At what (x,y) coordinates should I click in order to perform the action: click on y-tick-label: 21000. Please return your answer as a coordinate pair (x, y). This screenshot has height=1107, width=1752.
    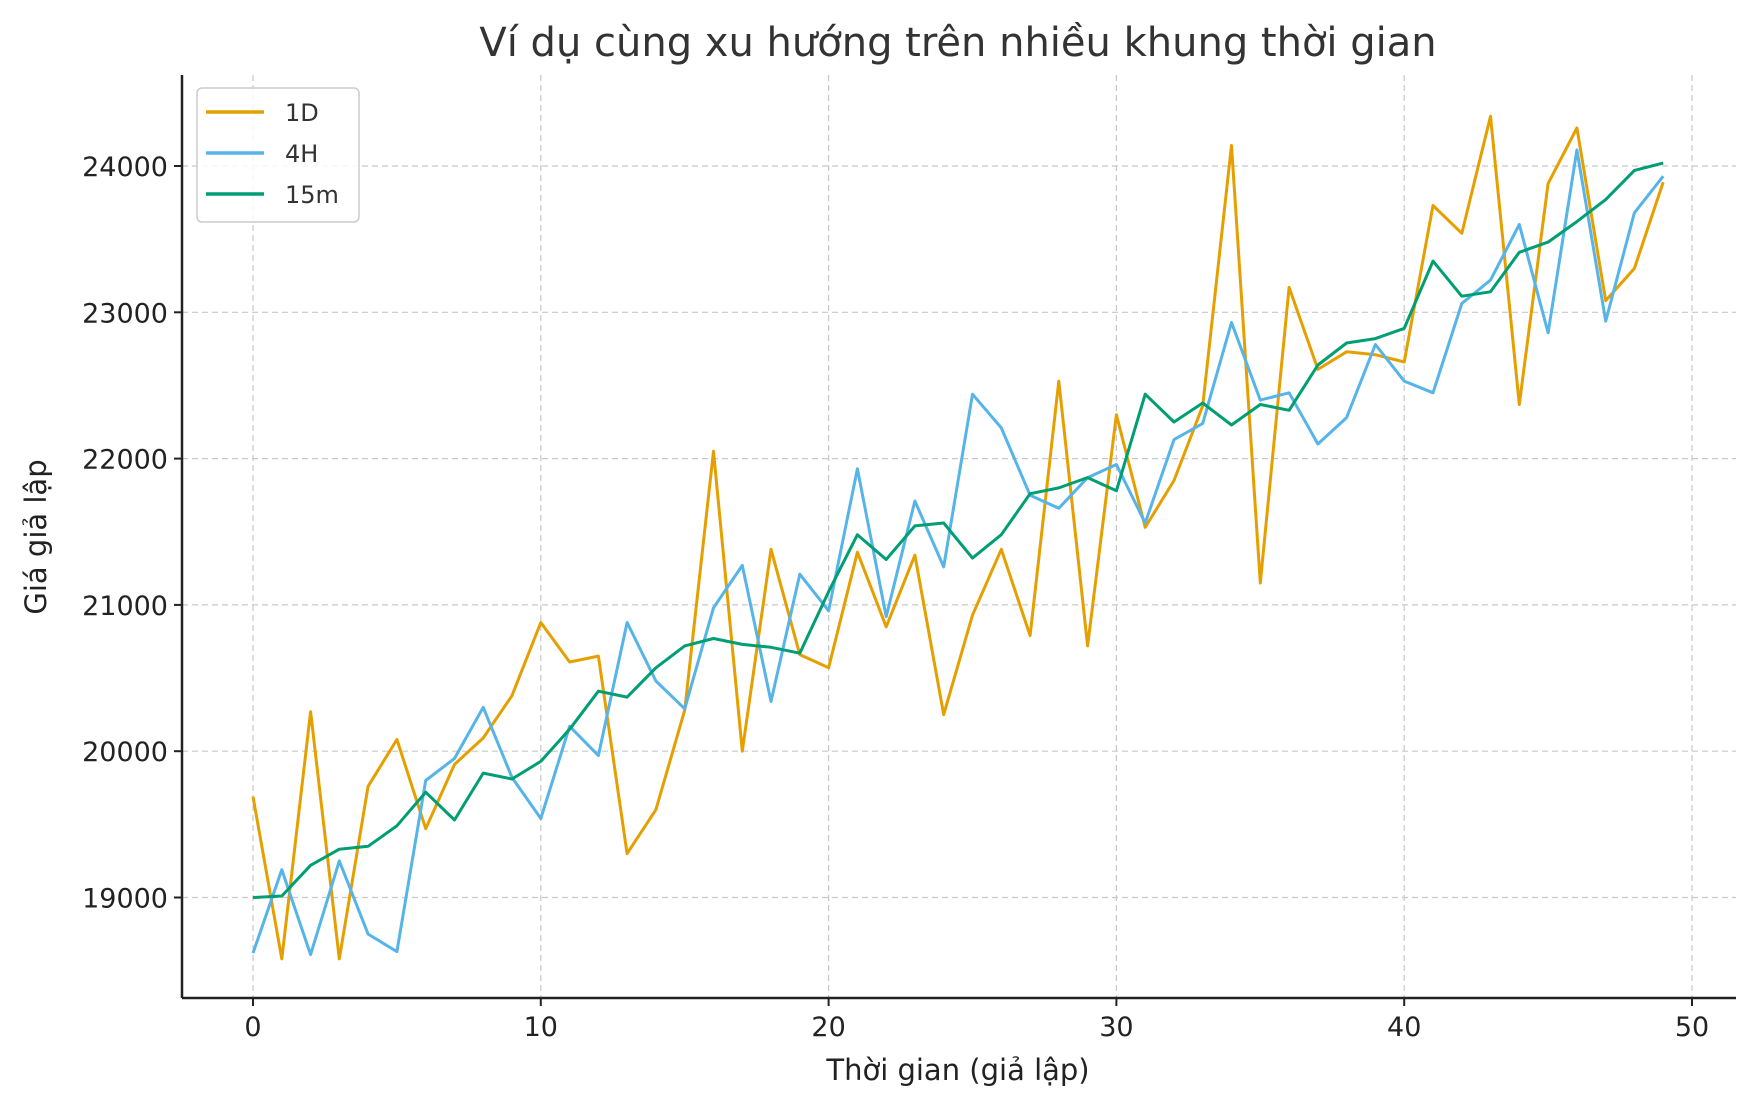
    Looking at the image, I should click on (125, 606).